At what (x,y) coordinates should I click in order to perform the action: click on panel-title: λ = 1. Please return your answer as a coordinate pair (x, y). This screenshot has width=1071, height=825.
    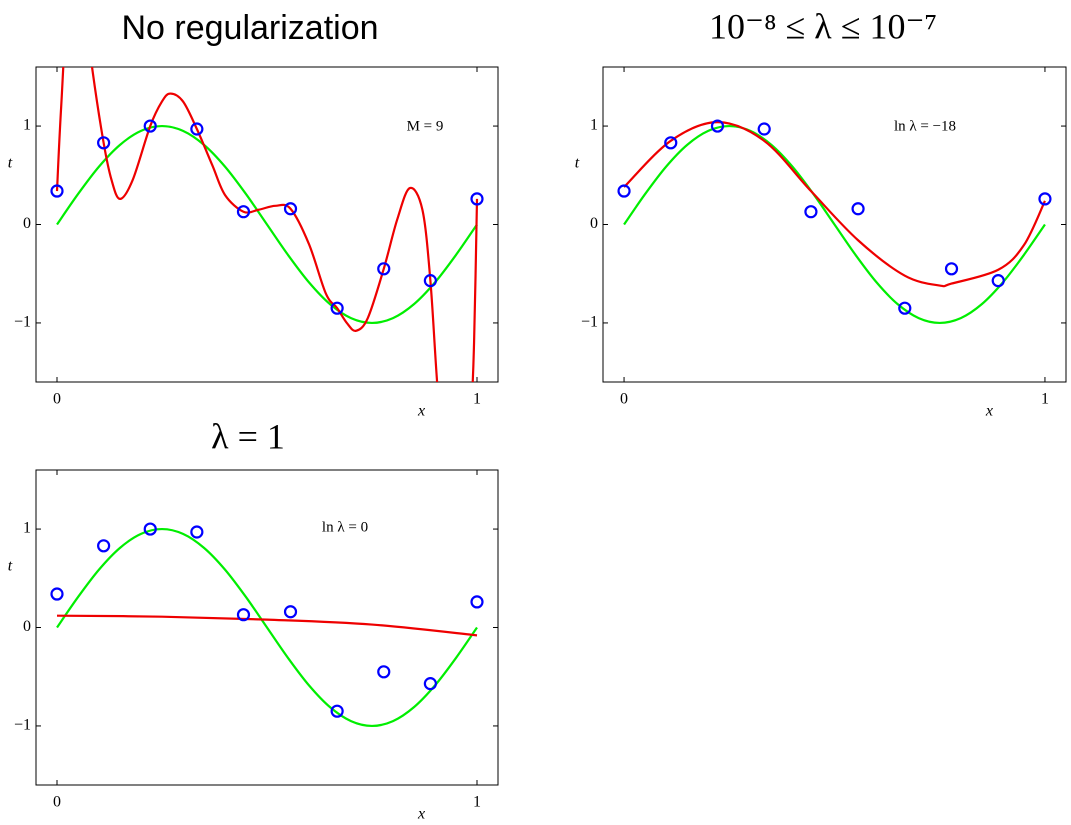
    Looking at the image, I should click on (248, 436).